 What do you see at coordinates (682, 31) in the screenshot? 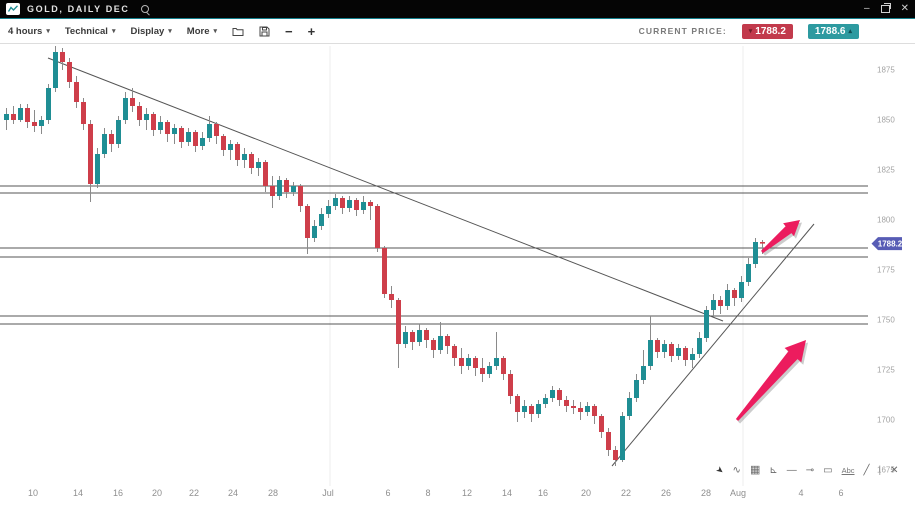
I see `current-price-label: CURRENT PRICE:` at bounding box center [682, 31].